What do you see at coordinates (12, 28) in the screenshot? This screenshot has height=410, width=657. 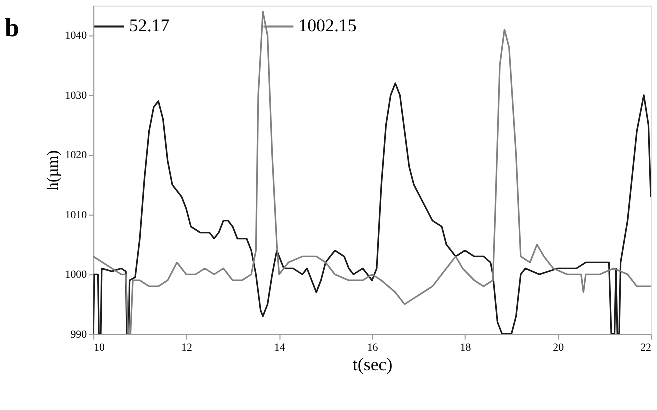 I see `chart-title: b` at bounding box center [12, 28].